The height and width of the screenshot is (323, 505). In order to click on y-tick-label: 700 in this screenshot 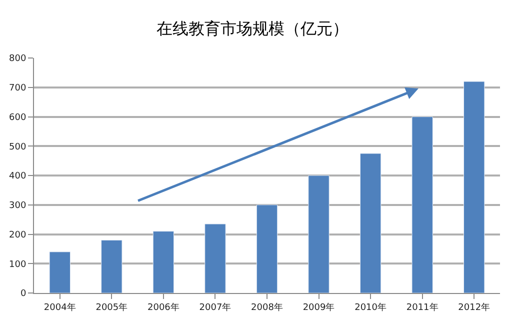, I will do `click(17, 89)`.